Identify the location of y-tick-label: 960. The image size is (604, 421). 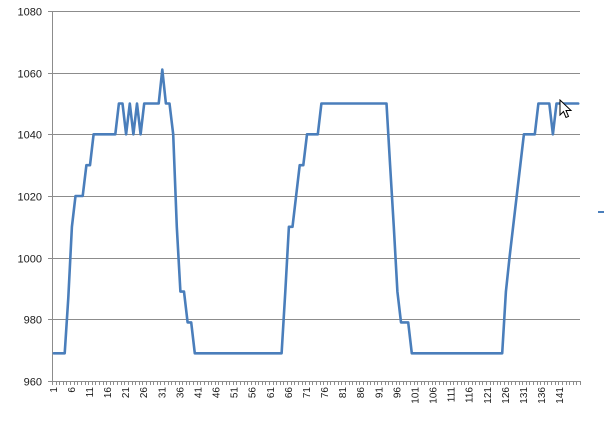
(33, 383).